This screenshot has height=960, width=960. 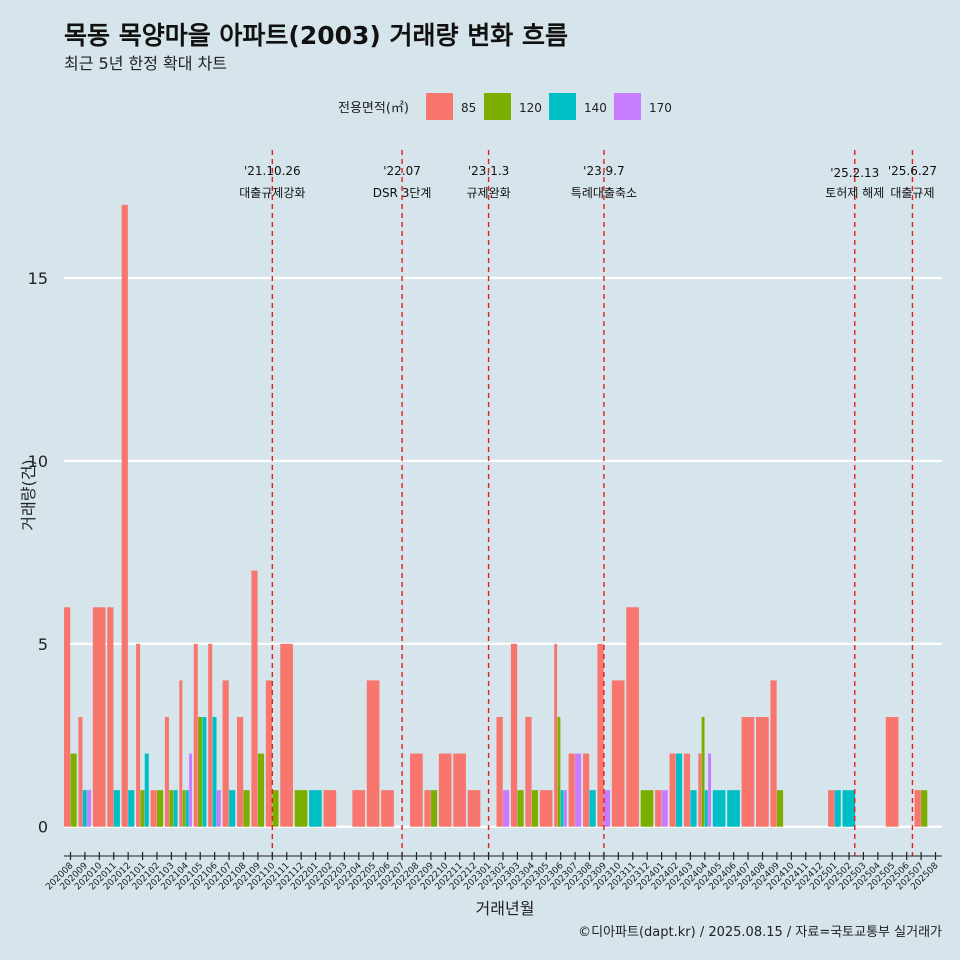 What do you see at coordinates (373, 108) in the screenshot?
I see `legend-title: 전용면적(㎡)` at bounding box center [373, 108].